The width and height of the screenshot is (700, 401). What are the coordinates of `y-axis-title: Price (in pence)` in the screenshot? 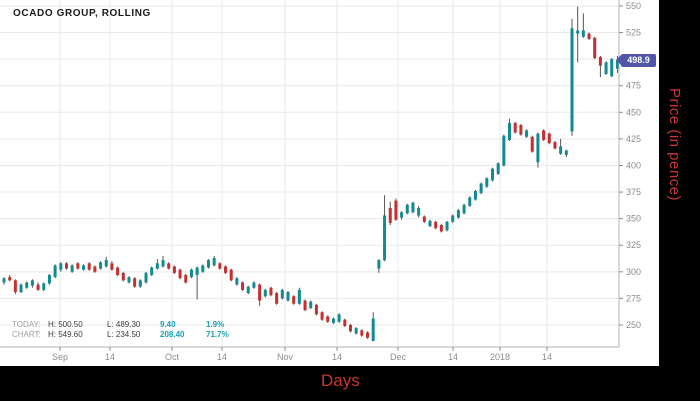 It's located at (674, 145).